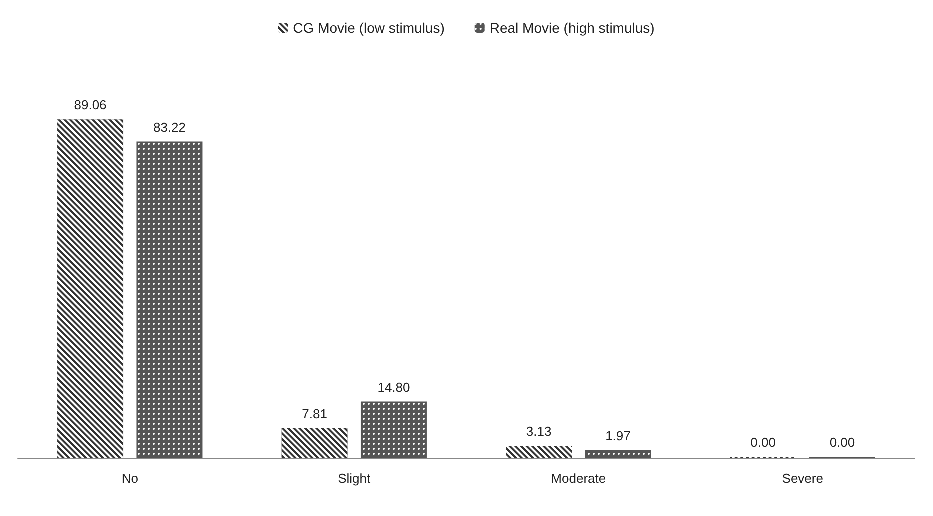  I want to click on data-label: 1.97, so click(618, 436).